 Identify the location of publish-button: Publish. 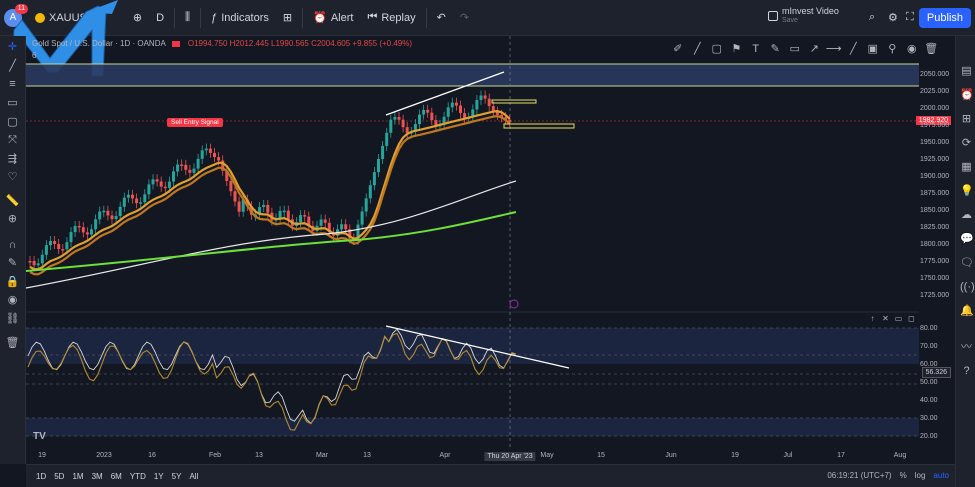
(944, 18).